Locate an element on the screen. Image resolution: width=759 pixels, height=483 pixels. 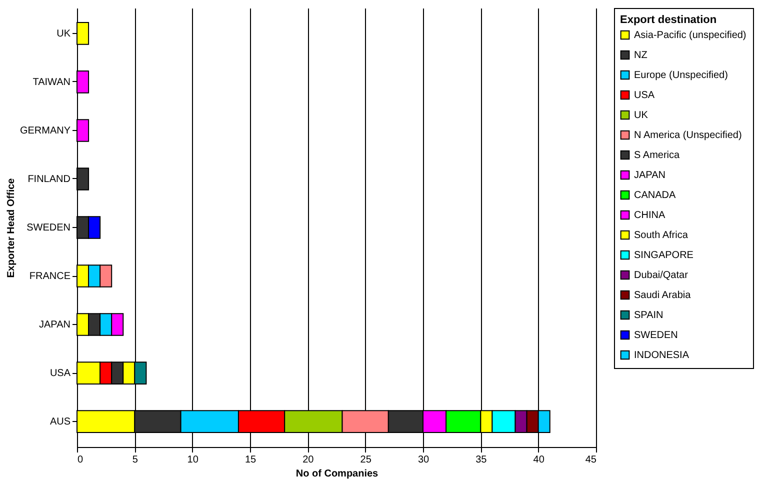
y-tick-label: SWEDEN is located at coordinates (48, 228).